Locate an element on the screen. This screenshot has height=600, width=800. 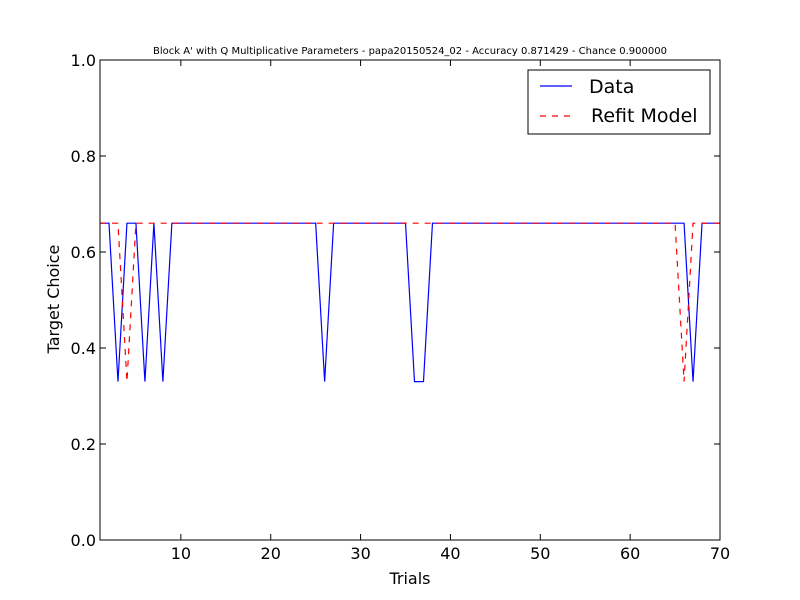
y-tick-label: 1.0 is located at coordinates (83, 60).